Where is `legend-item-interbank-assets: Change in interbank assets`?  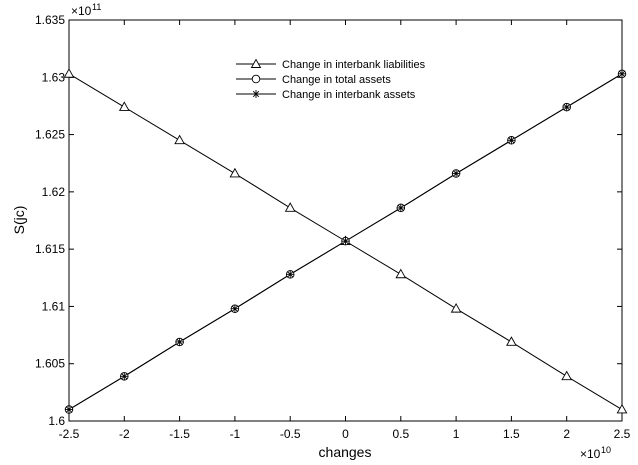
legend-item-interbank-assets: Change in interbank assets is located at coordinates (326, 95).